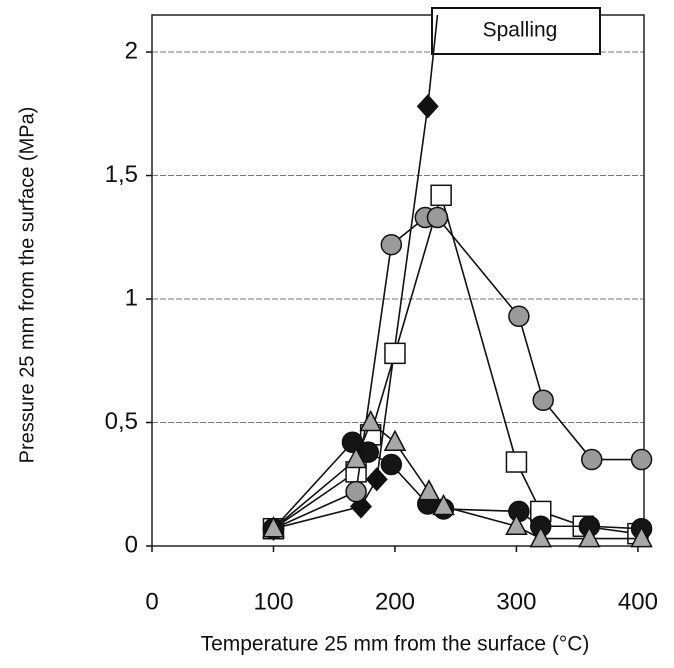  I want to click on y-tick-label: 0, so click(131, 544).